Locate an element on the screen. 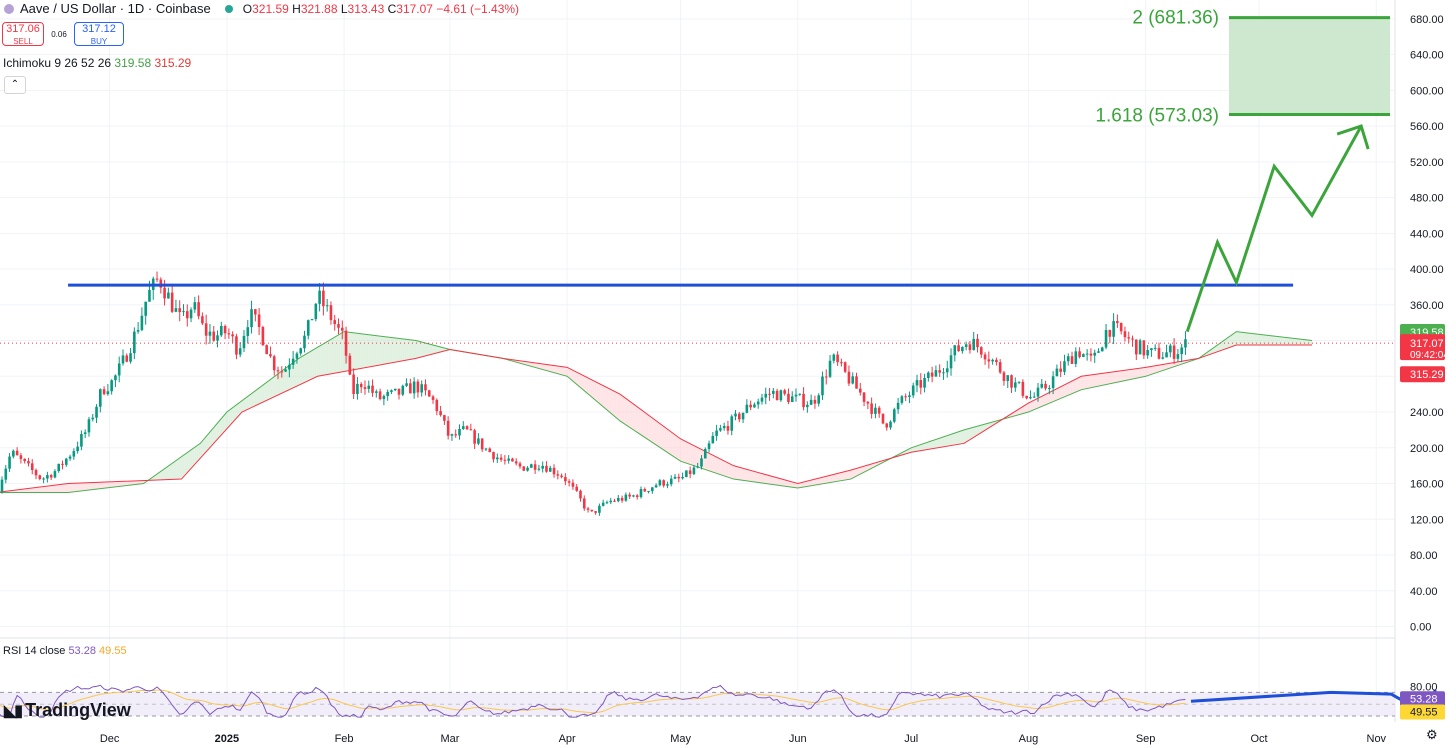  countdown-label: 09:42:04 is located at coordinates (1429, 355).